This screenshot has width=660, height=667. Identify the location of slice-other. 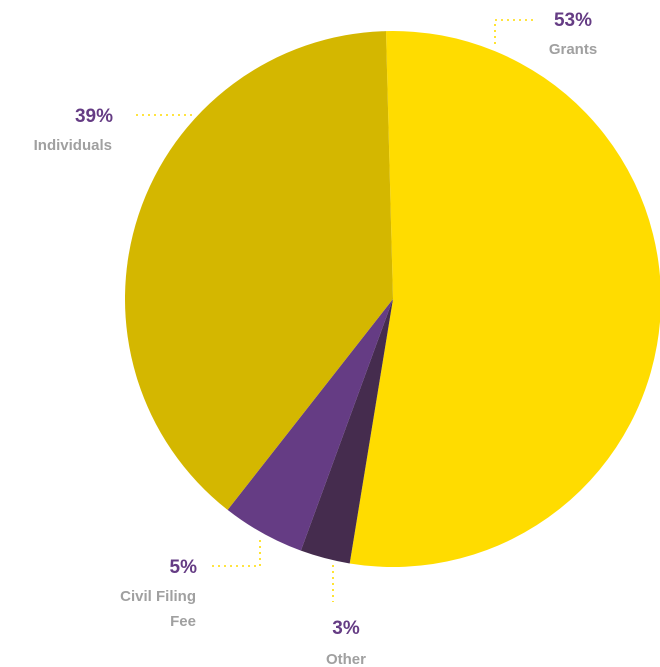
(346, 431).